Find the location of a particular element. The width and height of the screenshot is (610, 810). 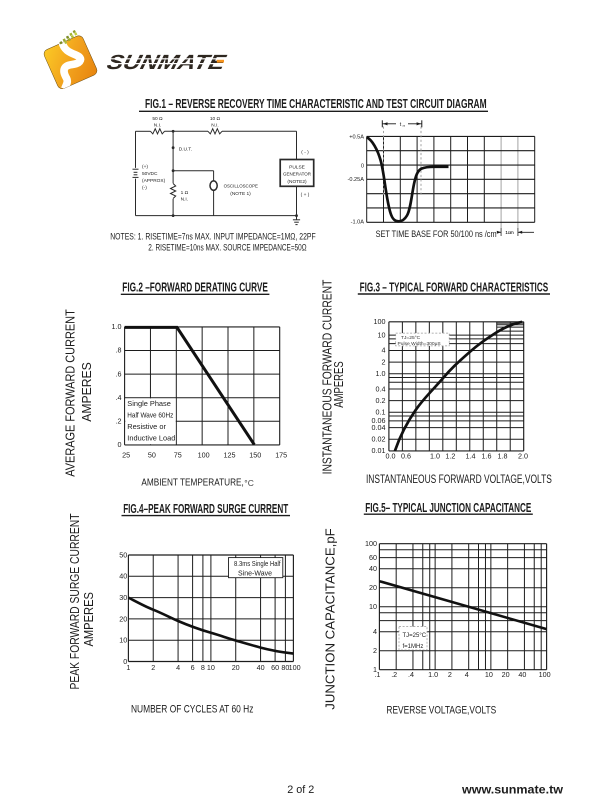

svg-text: 0.06 is located at coordinates (379, 420).